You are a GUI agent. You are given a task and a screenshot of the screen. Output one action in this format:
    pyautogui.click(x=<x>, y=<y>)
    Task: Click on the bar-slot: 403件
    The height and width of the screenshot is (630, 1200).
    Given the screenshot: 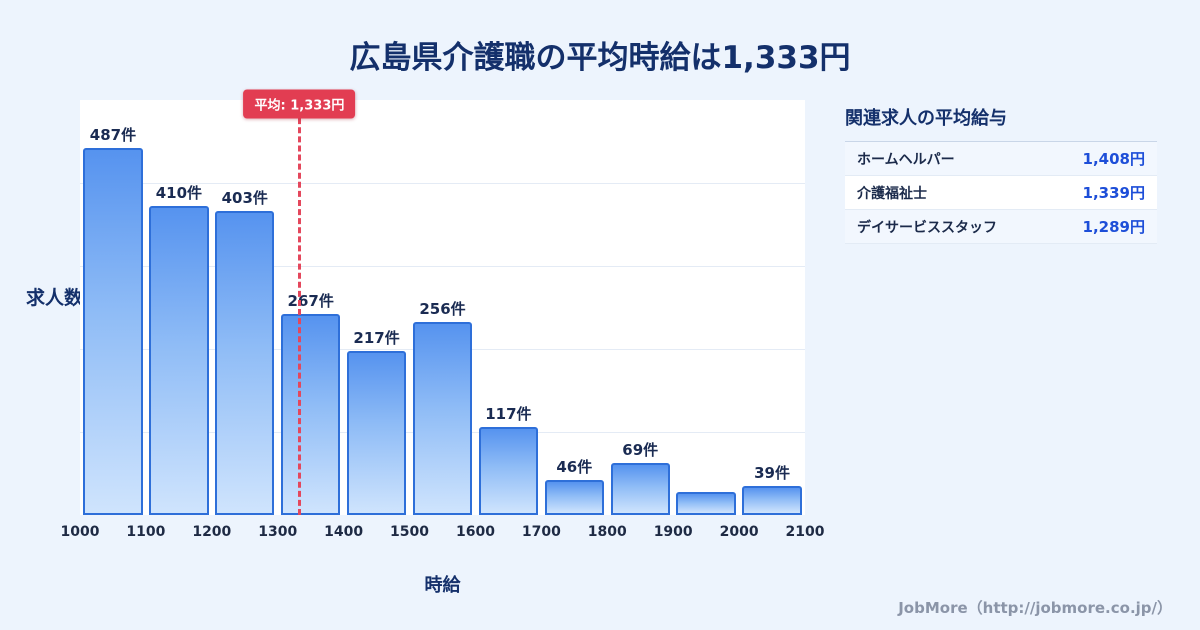 What is the action you would take?
    pyautogui.click(x=245, y=307)
    